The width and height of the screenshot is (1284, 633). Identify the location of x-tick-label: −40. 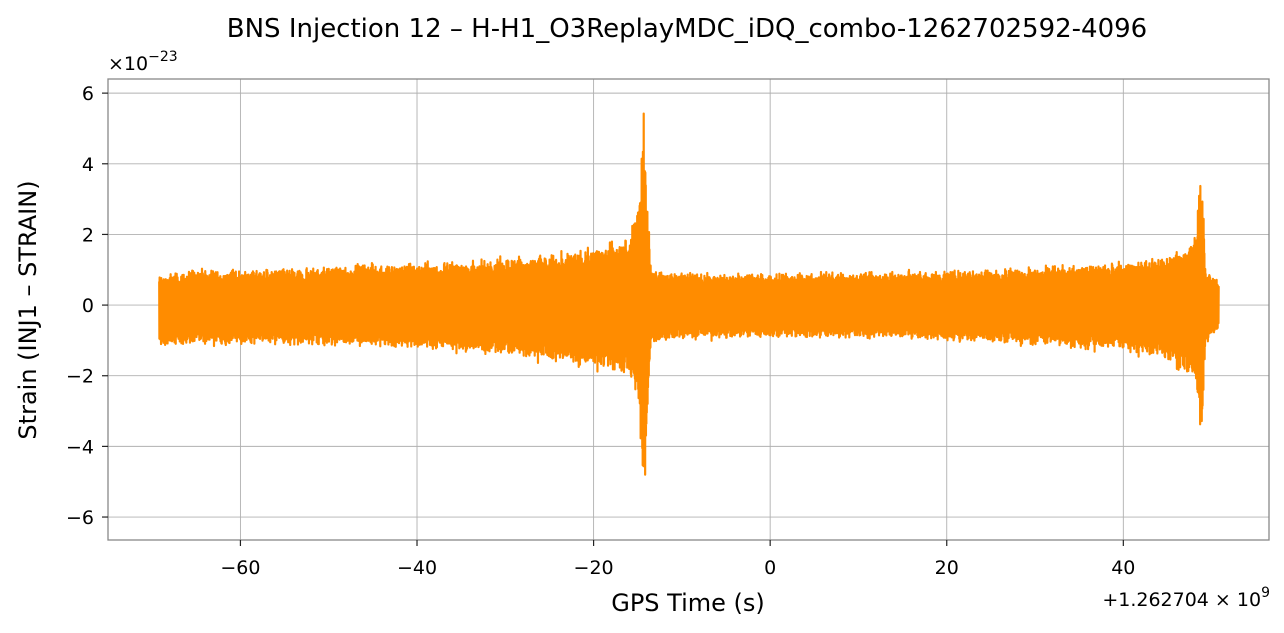
(417, 568).